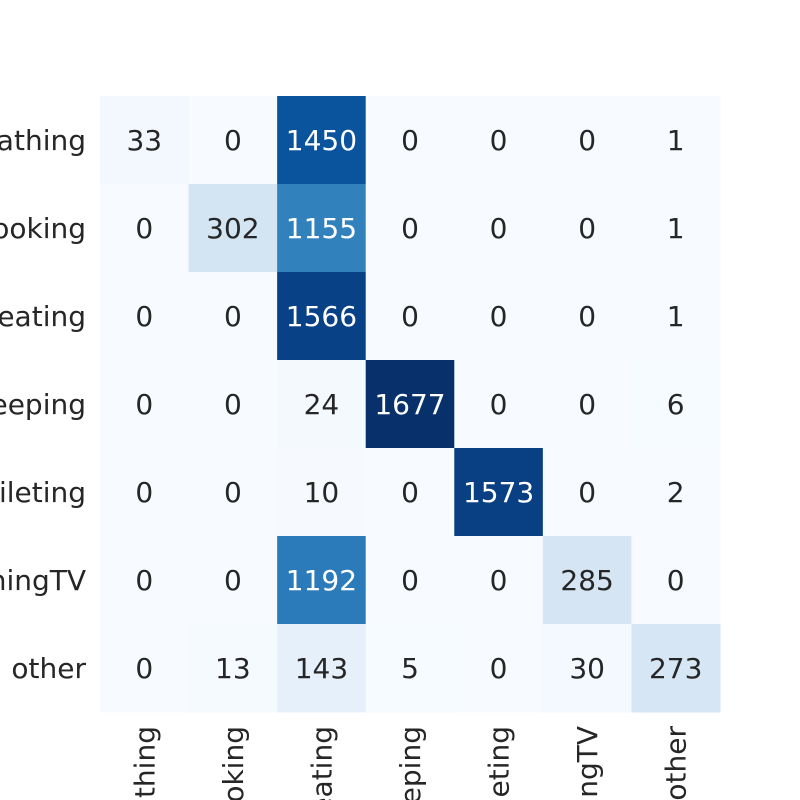 The width and height of the screenshot is (800, 800). What do you see at coordinates (43, 316) in the screenshot?
I see `y-tick-label: eating` at bounding box center [43, 316].